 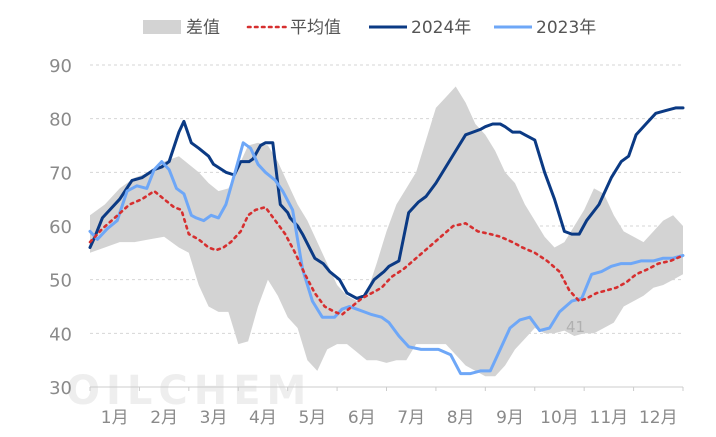 What do you see at coordinates (263, 418) in the screenshot?
I see `x-tick-label-4: 4月` at bounding box center [263, 418].